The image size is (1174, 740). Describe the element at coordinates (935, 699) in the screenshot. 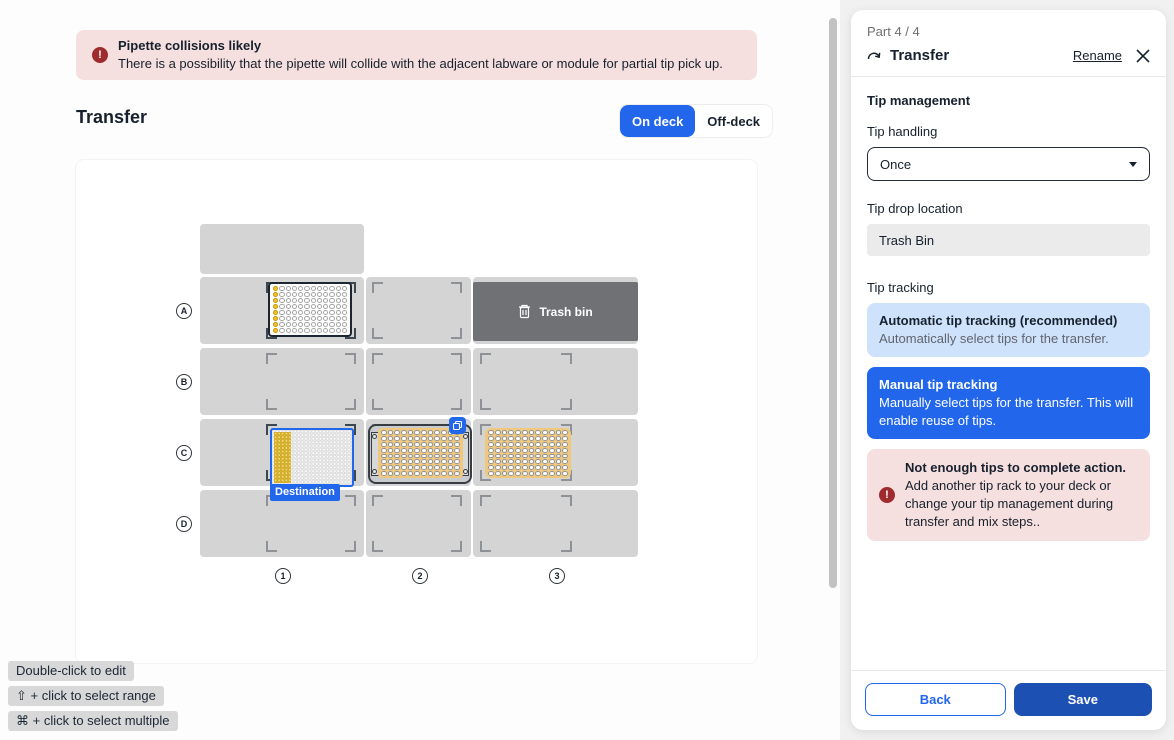

I see `back-button: Back` at that location.